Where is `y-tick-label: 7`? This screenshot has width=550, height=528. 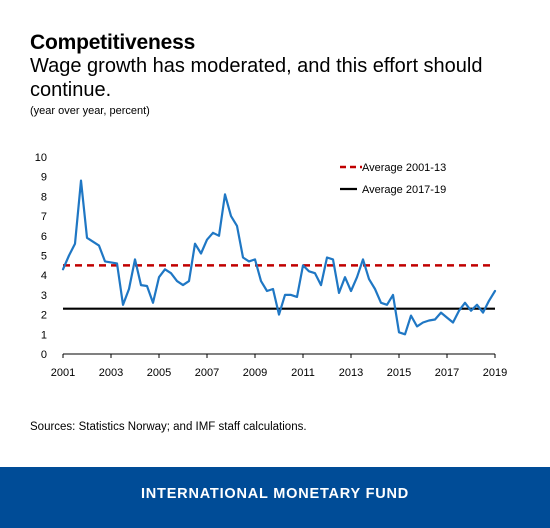
y-tick-label: 7 is located at coordinates (44, 217).